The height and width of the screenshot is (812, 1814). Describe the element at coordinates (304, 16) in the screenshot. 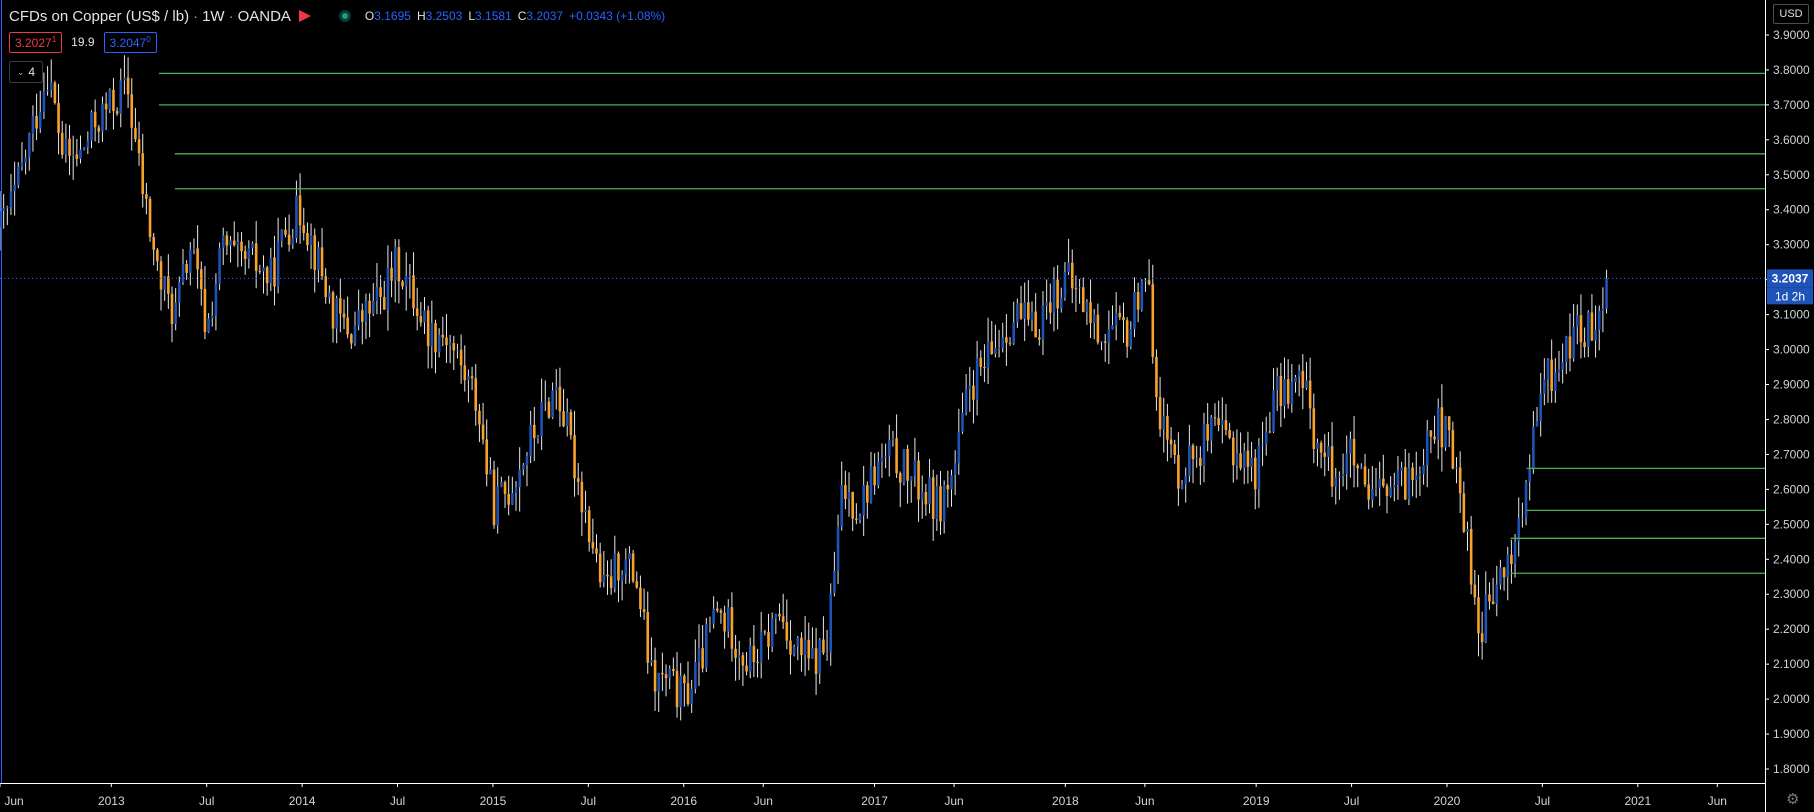

I see `flag-icon` at that location.